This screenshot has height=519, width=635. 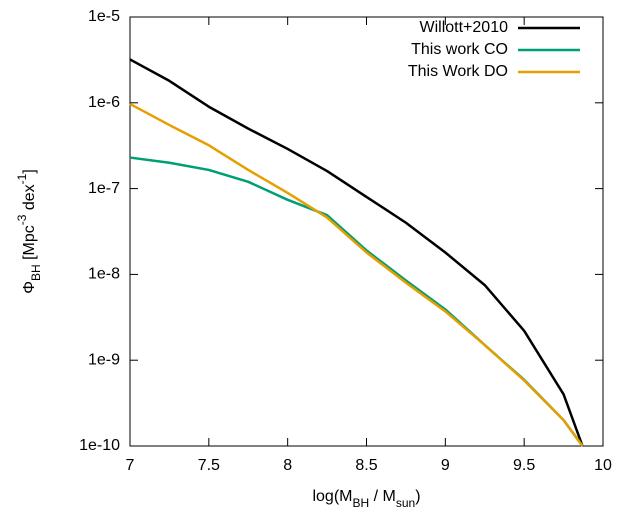 I want to click on y-tick-label: 1e-7, so click(x=104, y=188).